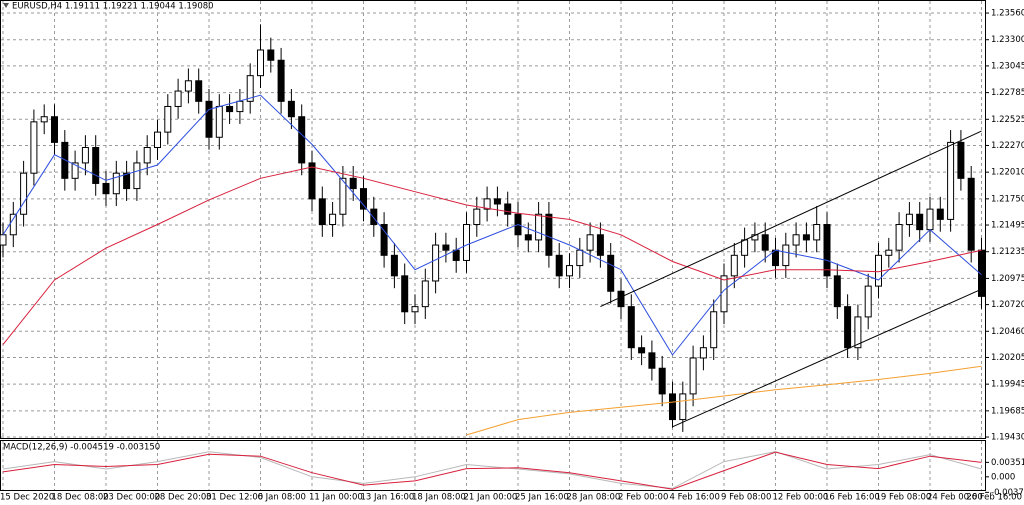  Describe the element at coordinates (904, 498) in the screenshot. I see `x-tick-label: 19 Feb 08:00` at that location.